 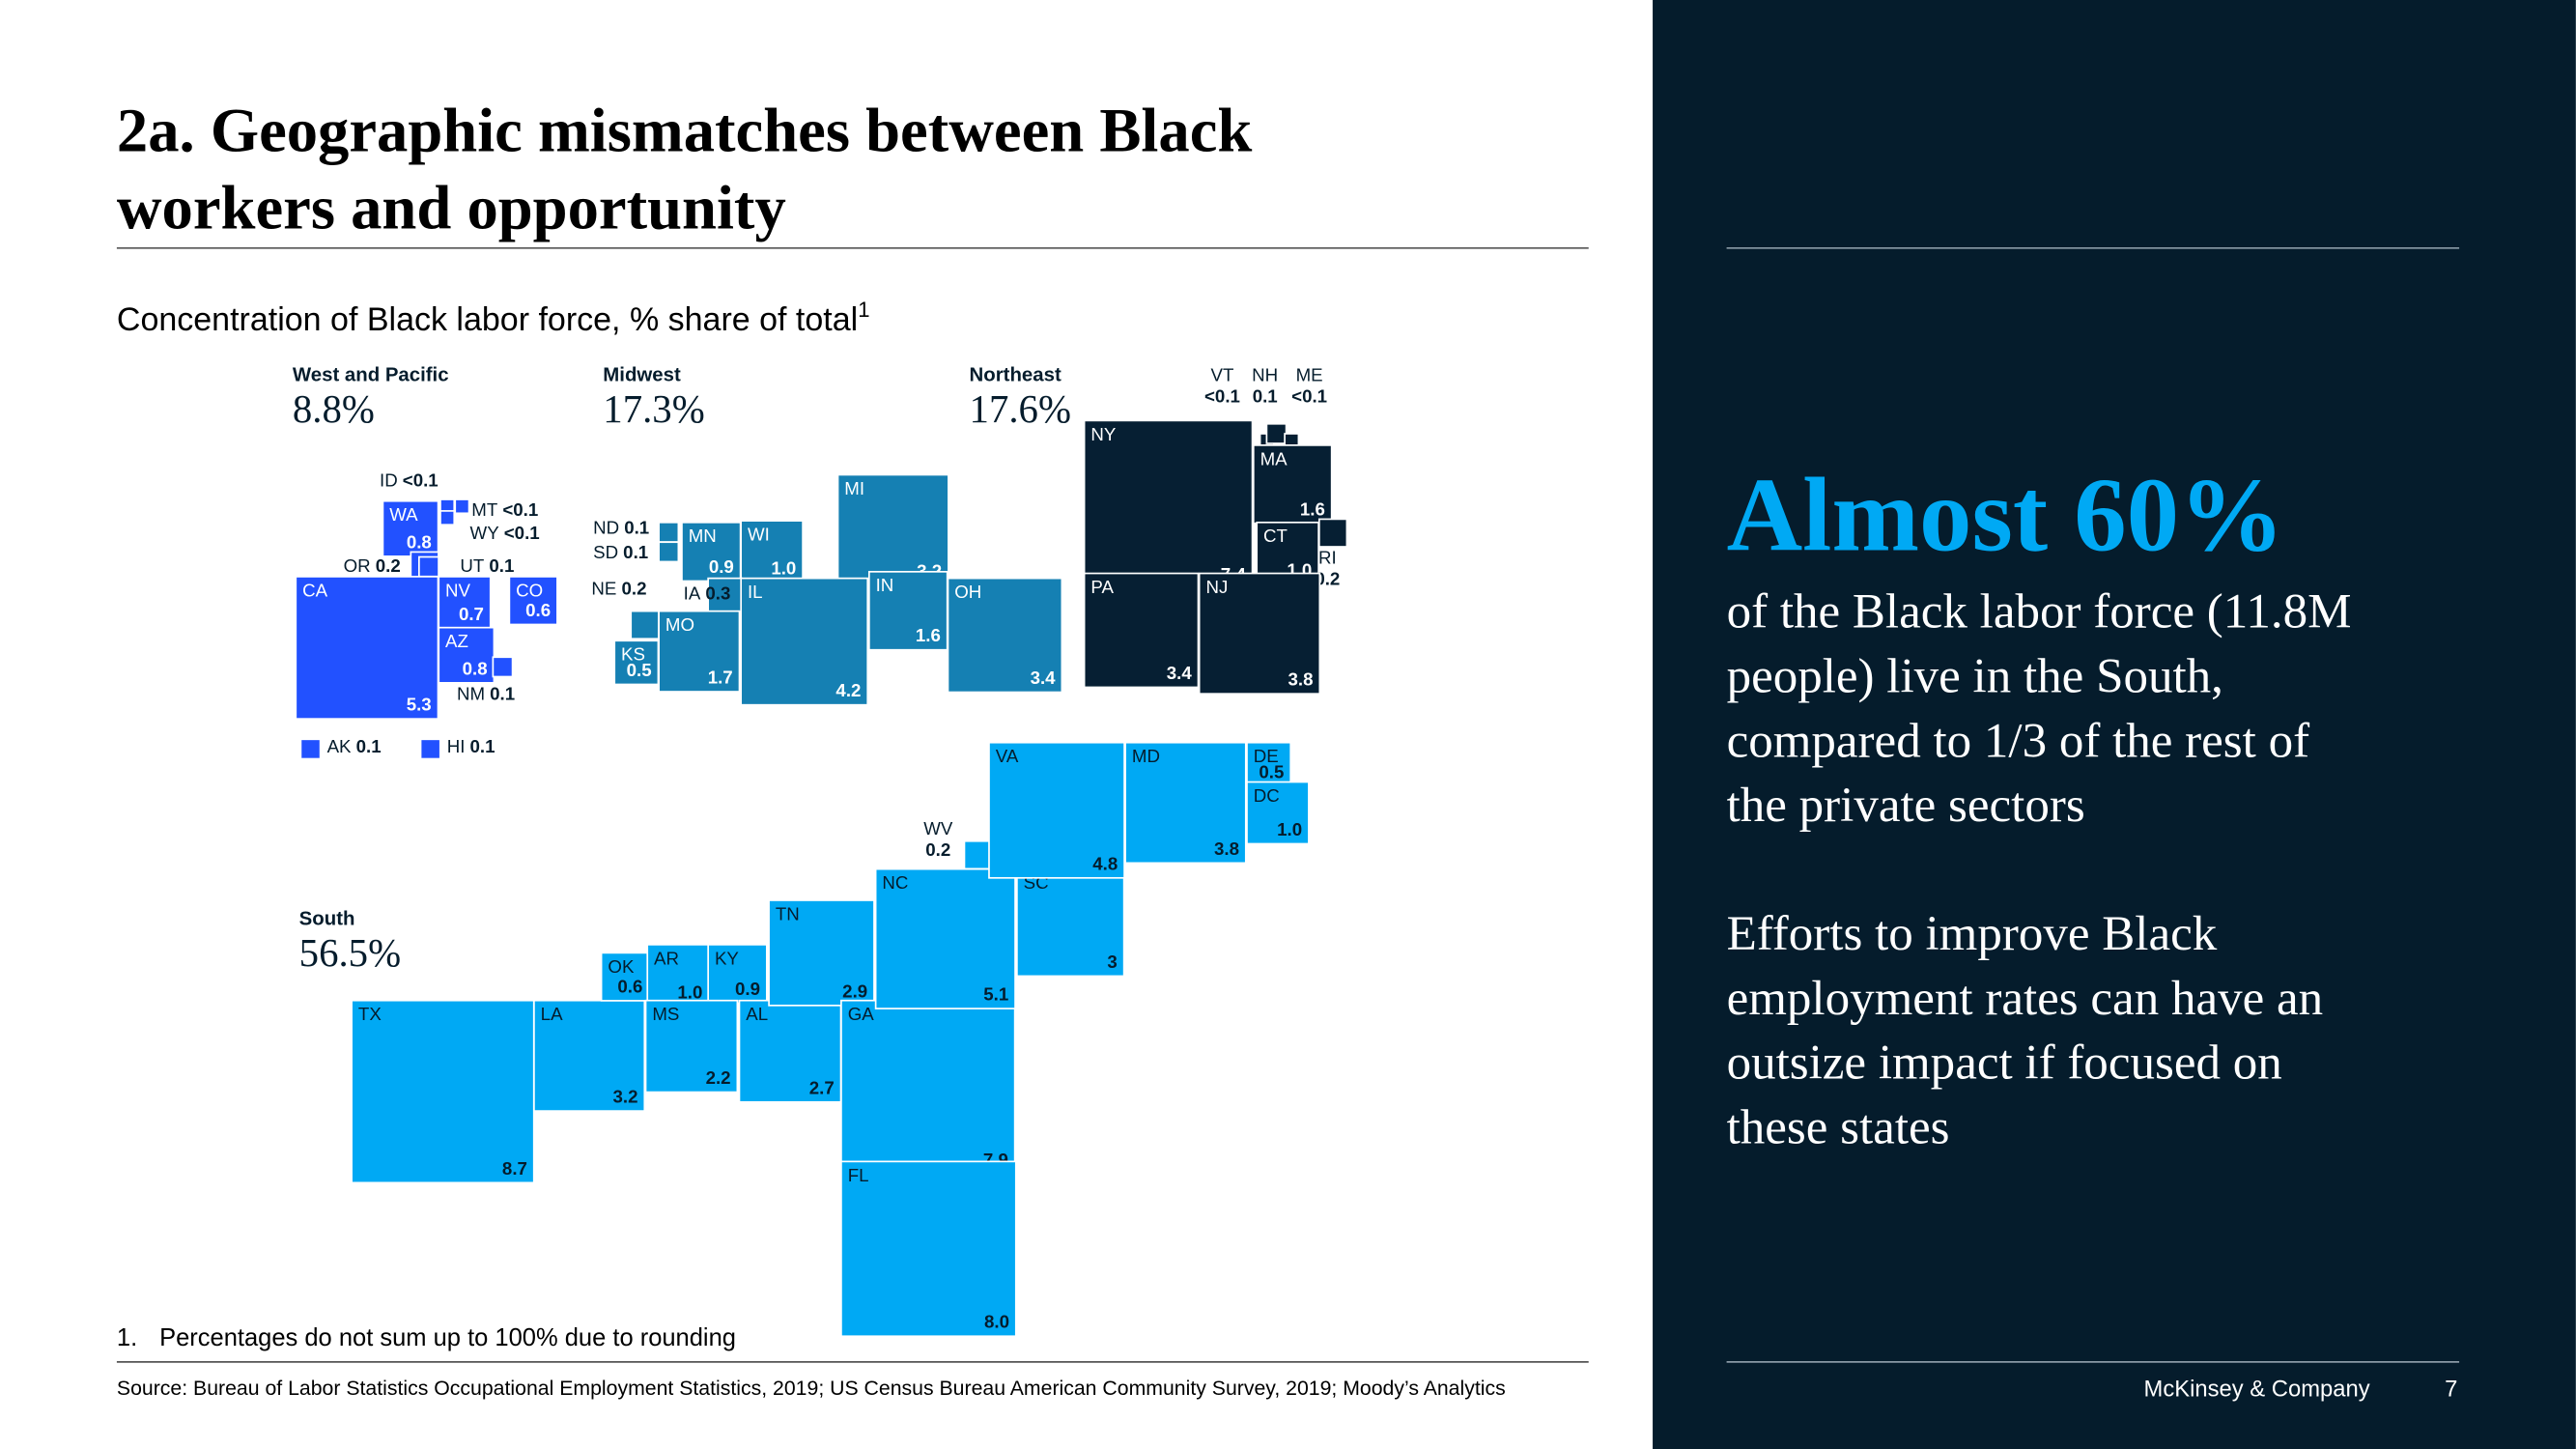 What do you see at coordinates (456, 641) in the screenshot?
I see `state-abbr: AZ` at bounding box center [456, 641].